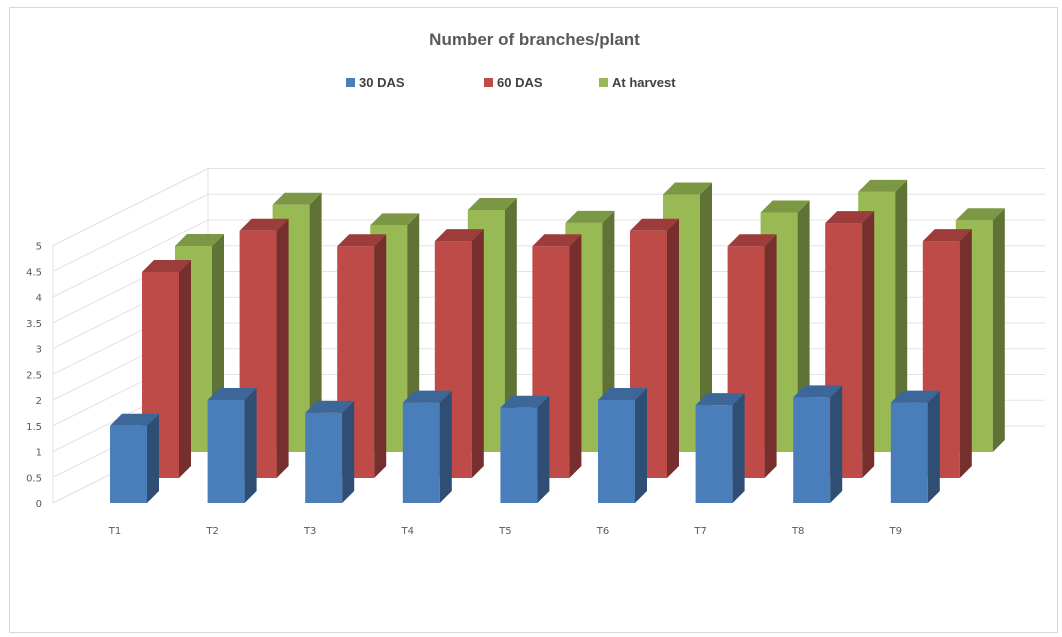 Image resolution: width=1062 pixels, height=637 pixels. Describe the element at coordinates (520, 82) in the screenshot. I see `legend-label-60-das: 60 DAS` at that location.